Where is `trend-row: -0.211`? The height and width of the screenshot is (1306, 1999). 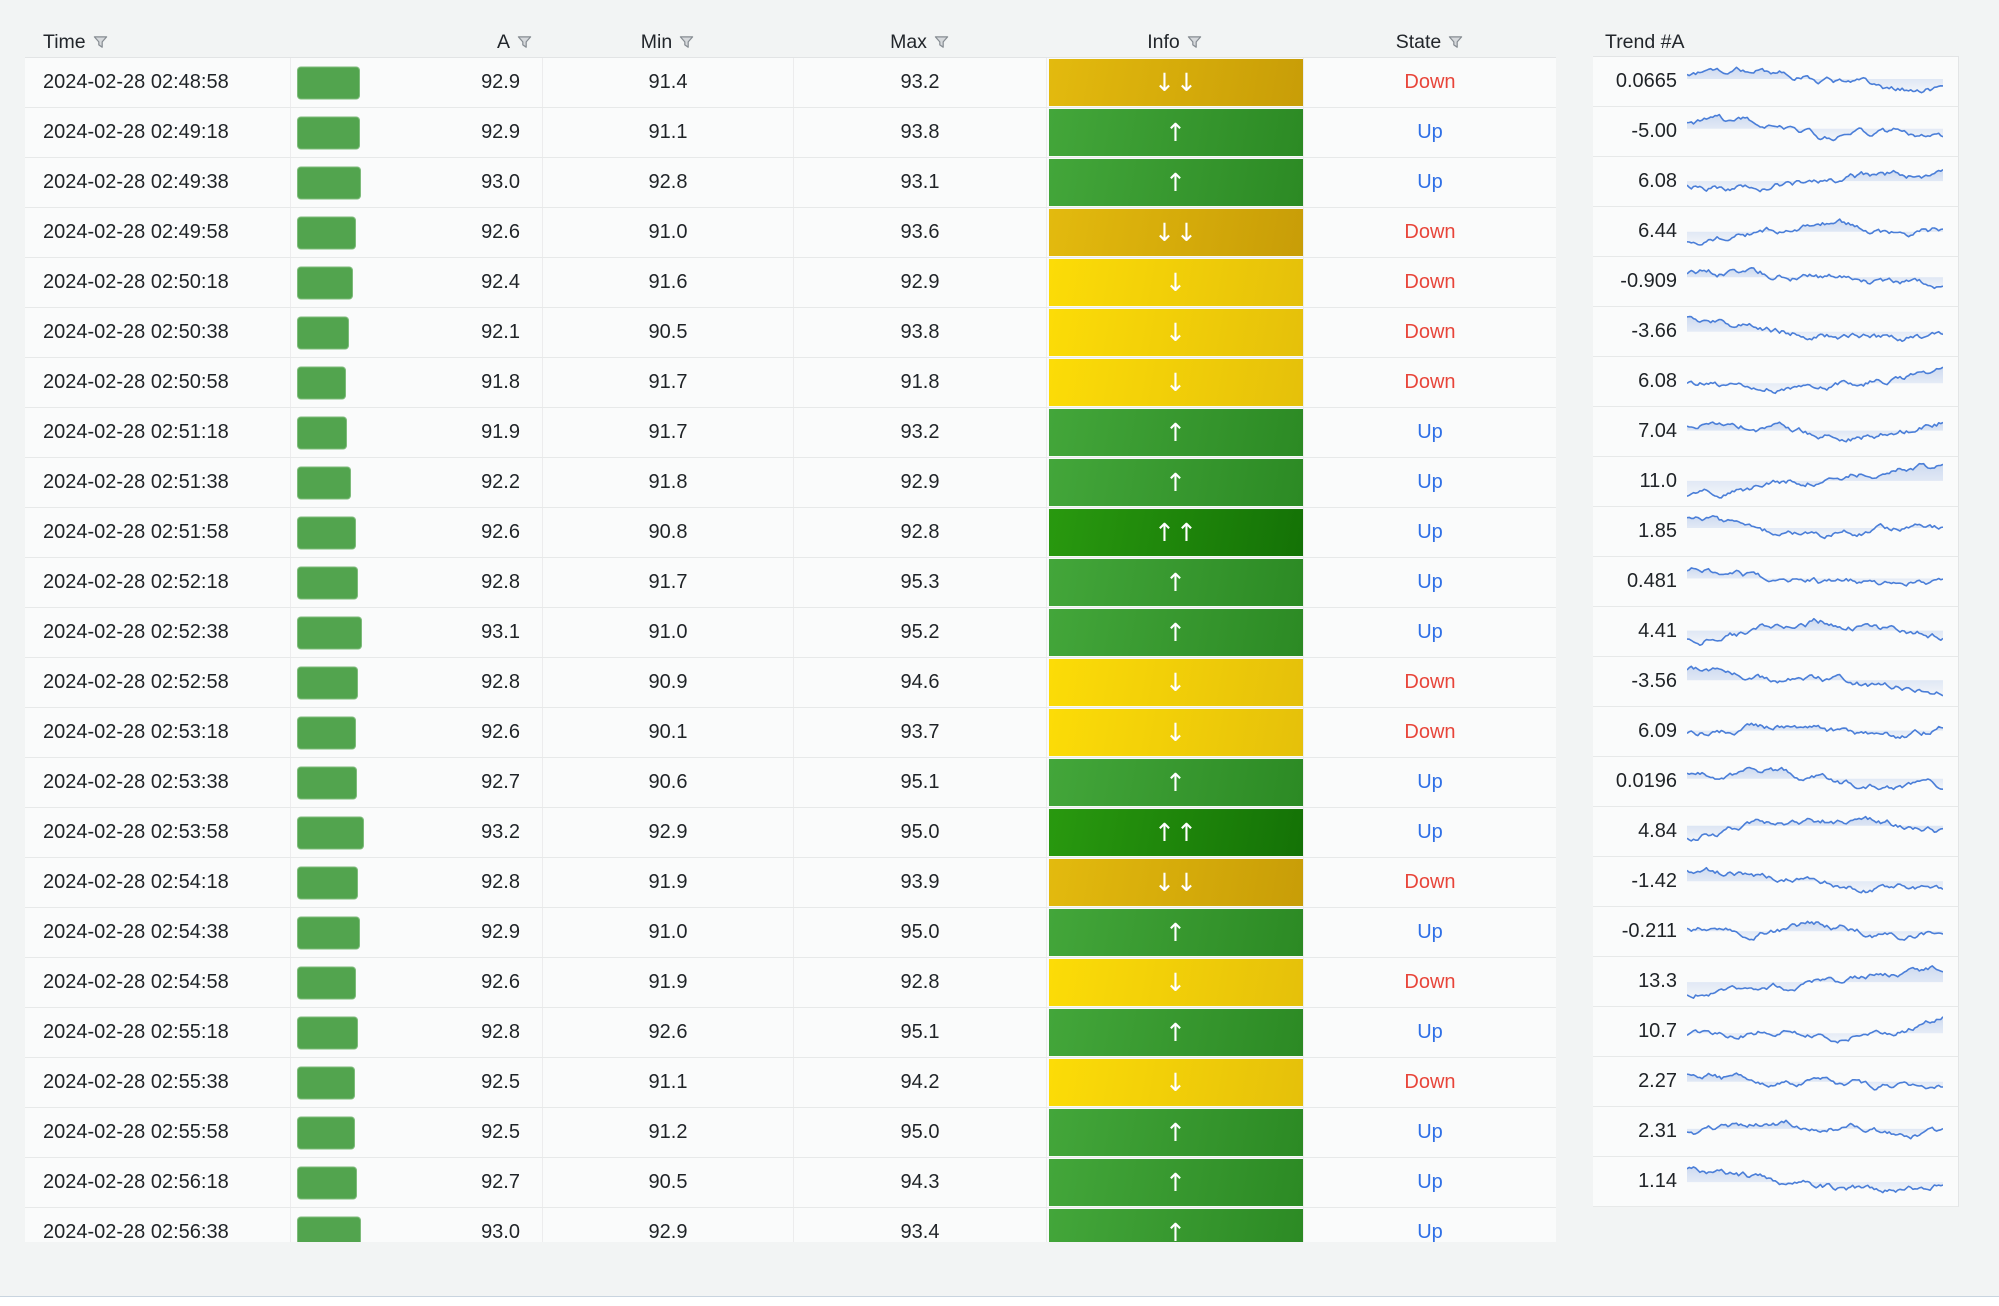 trend-row: -0.211 is located at coordinates (1776, 932).